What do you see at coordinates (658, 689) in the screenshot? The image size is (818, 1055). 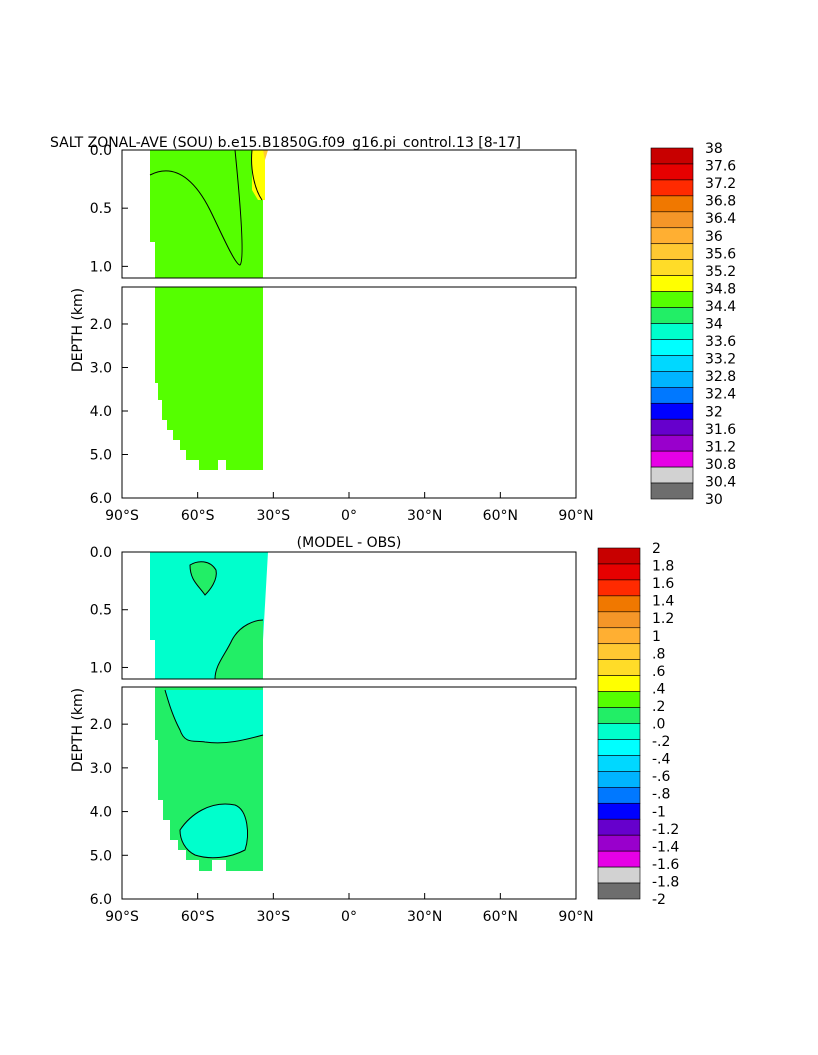 I see `colorbar-label: .4` at bounding box center [658, 689].